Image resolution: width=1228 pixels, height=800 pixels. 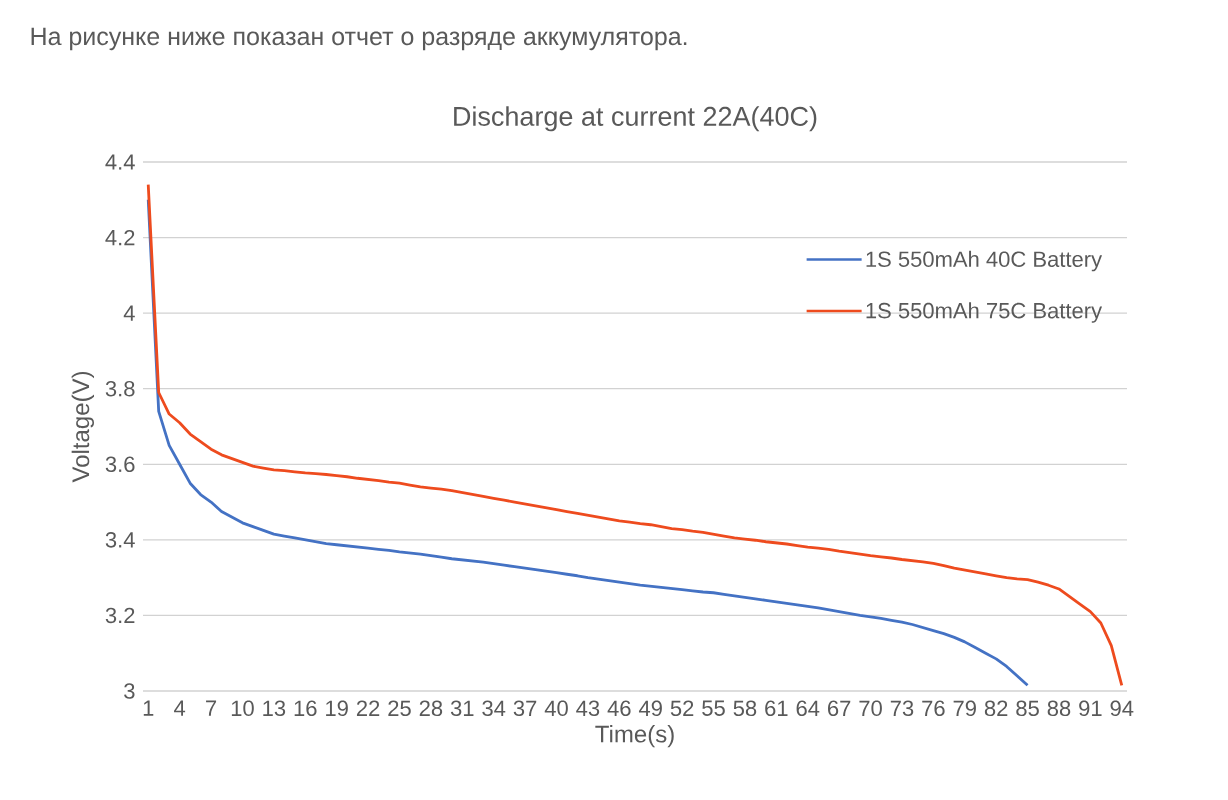 What do you see at coordinates (180, 708) in the screenshot?
I see `x-tick-label: 4` at bounding box center [180, 708].